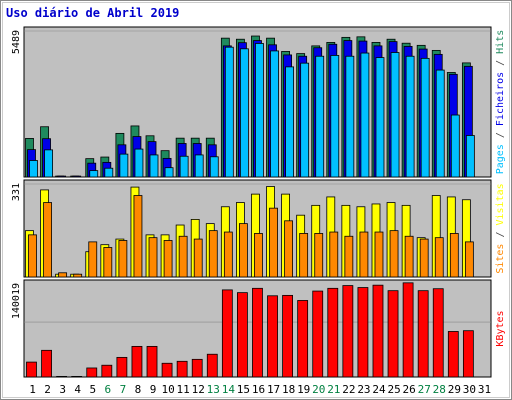 The image size is (512, 400). Describe the element at coordinates (62, 389) in the screenshot. I see `x-day-label: 3` at that location.